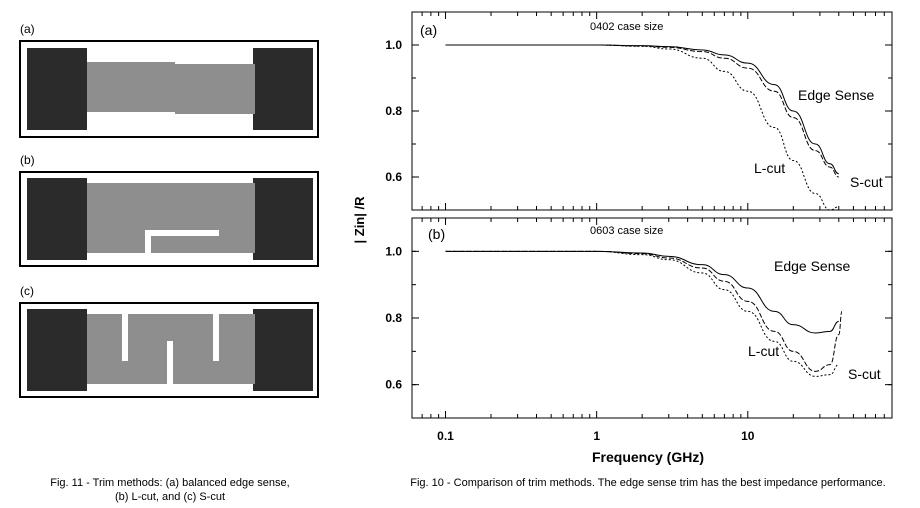 The image size is (920, 508). What do you see at coordinates (182, 233) in the screenshot?
I see `l-cut-horizontal` at bounding box center [182, 233].